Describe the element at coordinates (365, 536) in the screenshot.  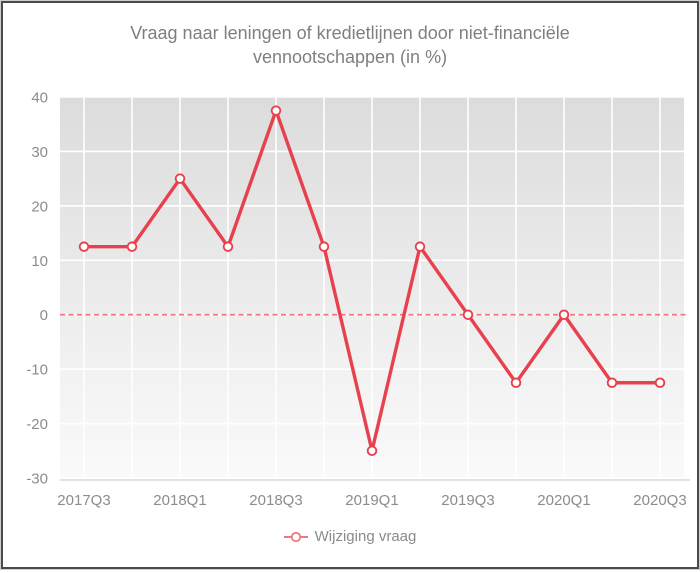
I see `legend-label: Wijziging vraag` at that location.